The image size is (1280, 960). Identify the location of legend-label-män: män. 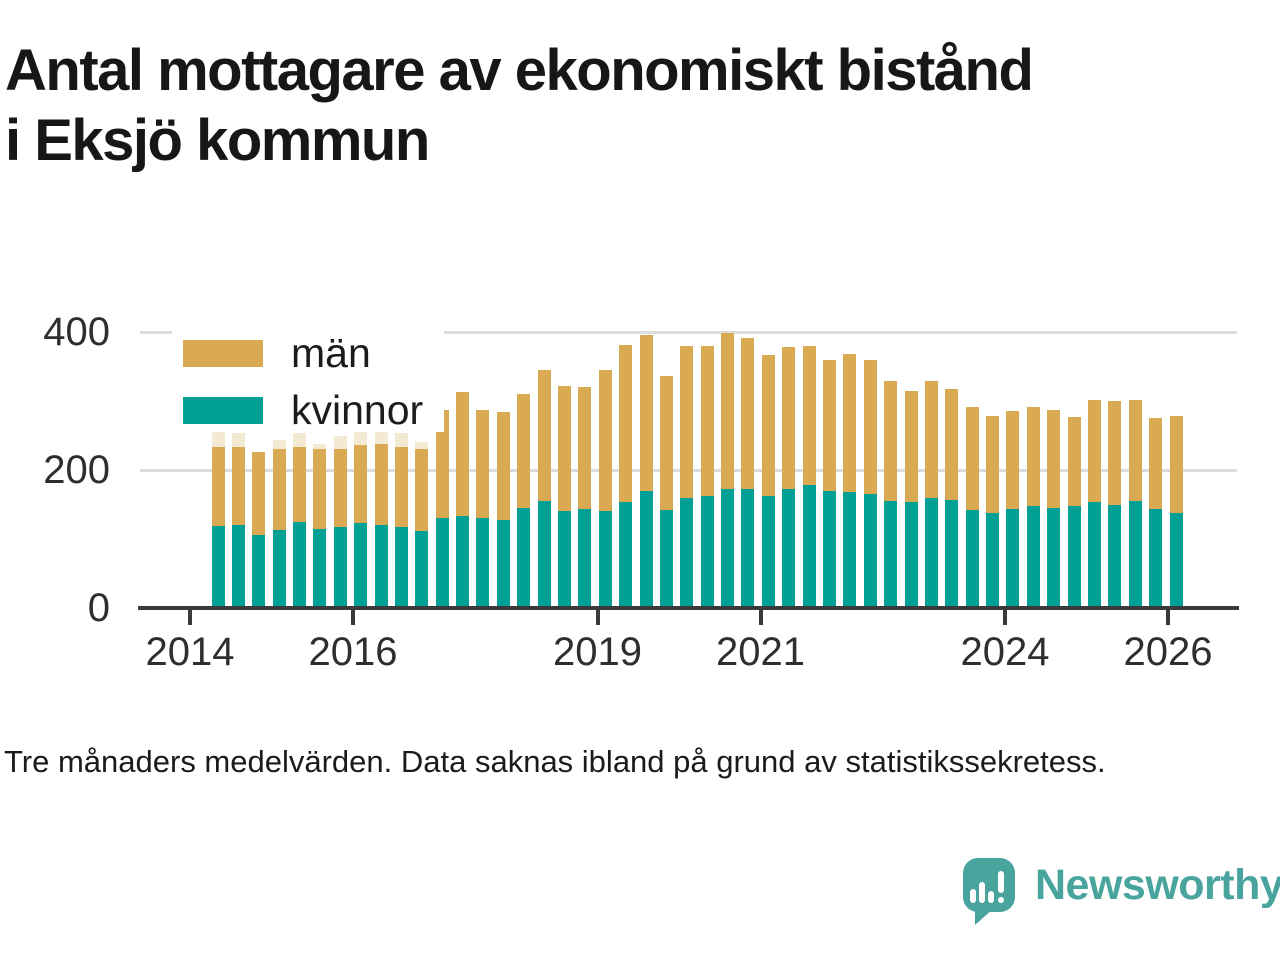
(331, 352).